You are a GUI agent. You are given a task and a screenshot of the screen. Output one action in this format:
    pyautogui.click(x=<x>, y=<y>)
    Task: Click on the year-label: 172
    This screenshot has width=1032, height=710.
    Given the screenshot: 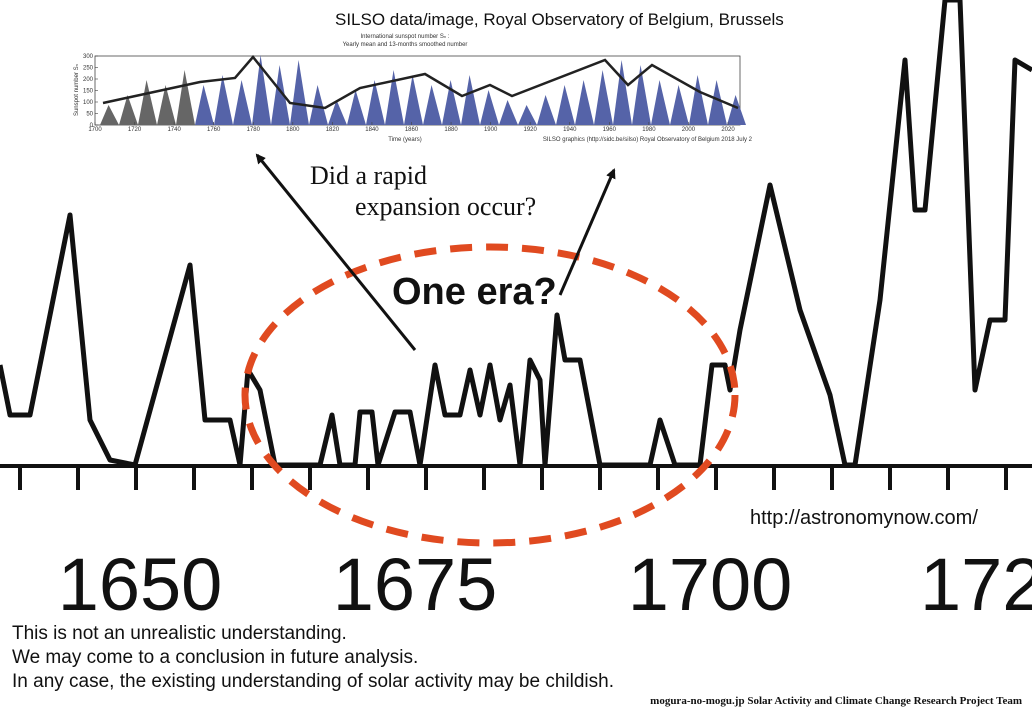 What is the action you would take?
    pyautogui.click(x=976, y=584)
    